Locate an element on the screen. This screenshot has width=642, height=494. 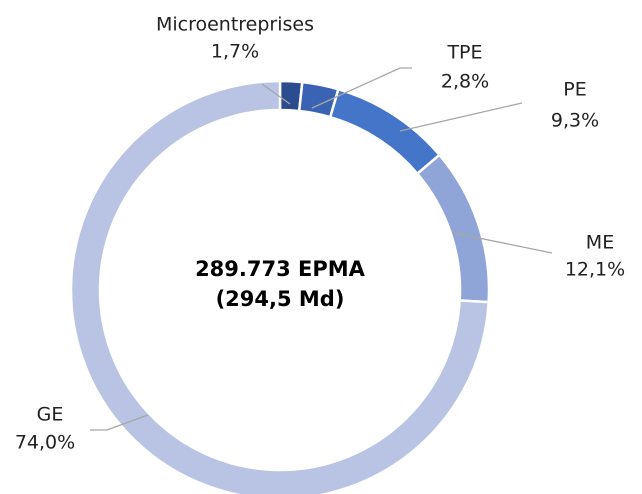
slice-label: TPE is located at coordinates (464, 53).